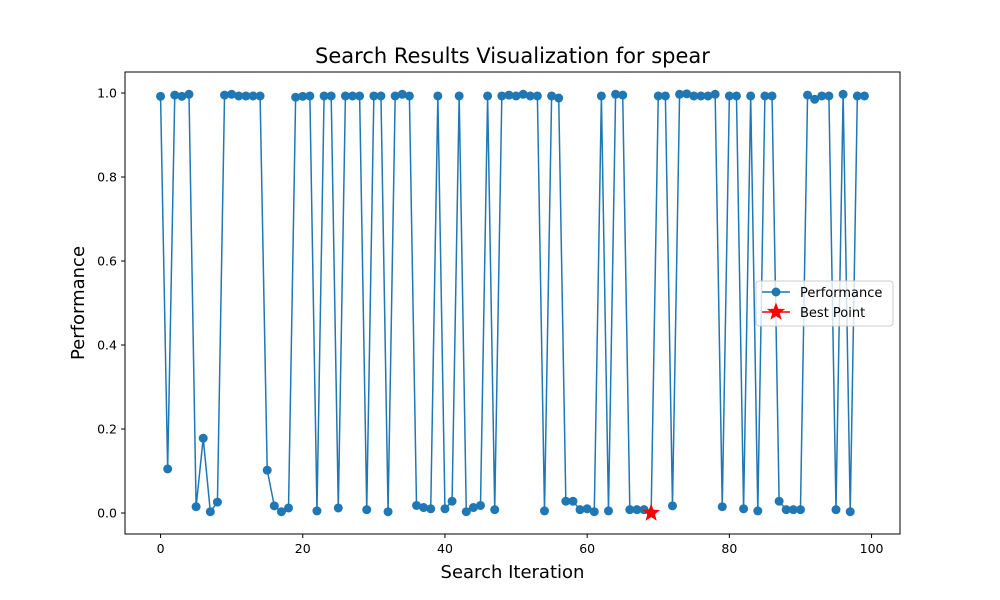 Image resolution: width=1000 pixels, height=600 pixels. Describe the element at coordinates (776, 292) in the screenshot. I see `legend-performance-marker-icon` at that location.